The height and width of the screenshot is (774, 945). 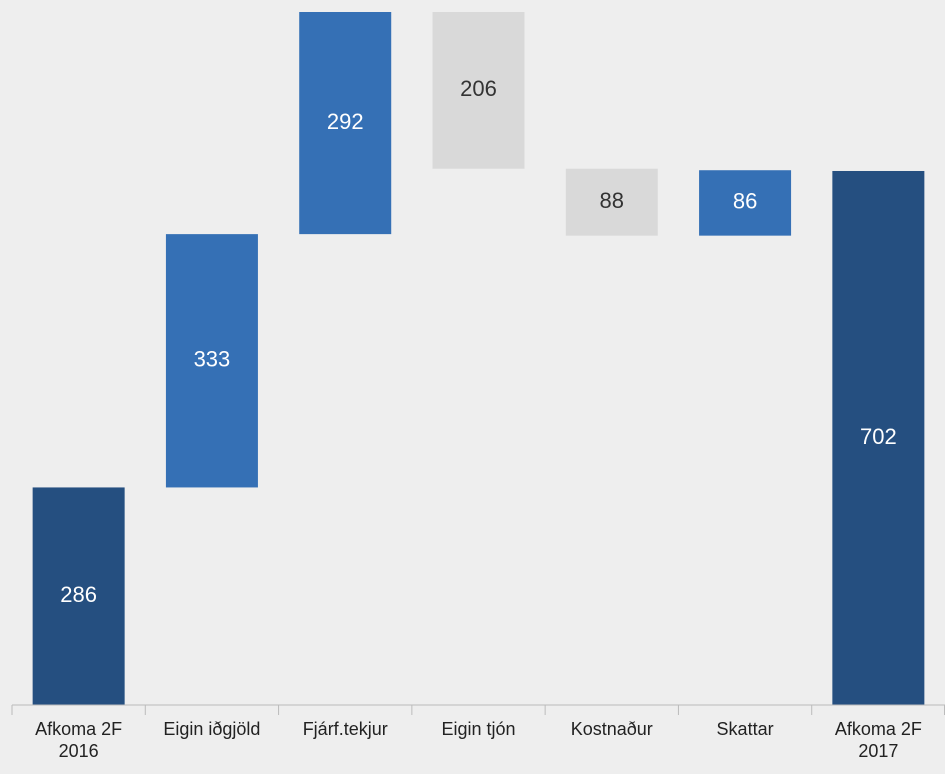 I want to click on value-label: 702, so click(x=878, y=436).